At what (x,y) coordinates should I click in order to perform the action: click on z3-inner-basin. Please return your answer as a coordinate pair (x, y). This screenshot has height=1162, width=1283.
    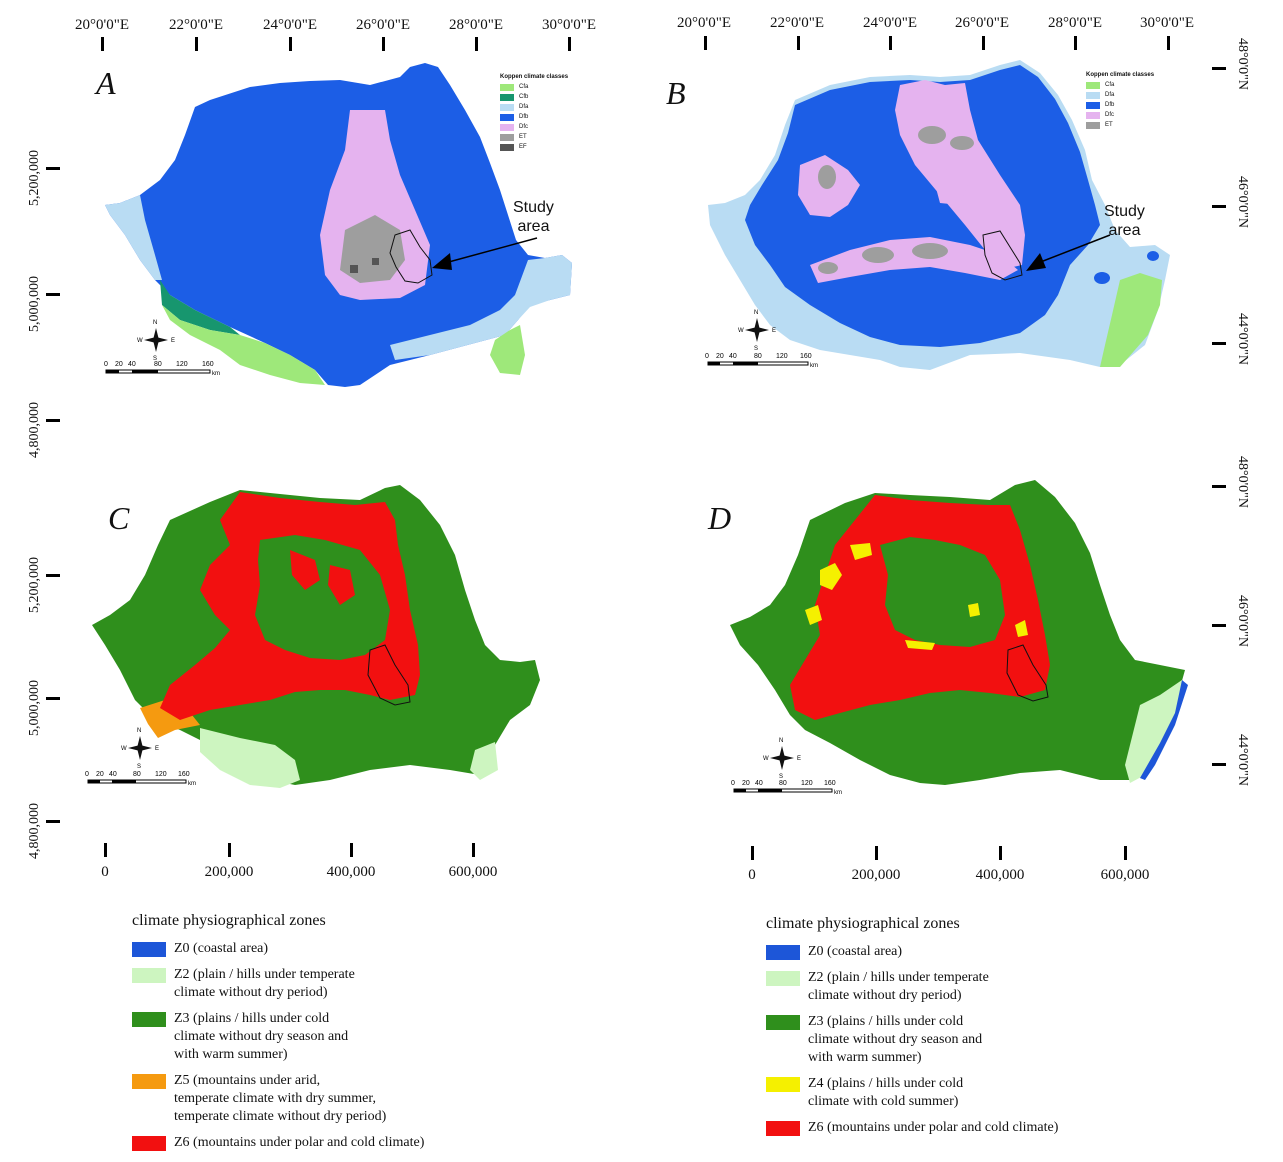
    Looking at the image, I should click on (322, 597).